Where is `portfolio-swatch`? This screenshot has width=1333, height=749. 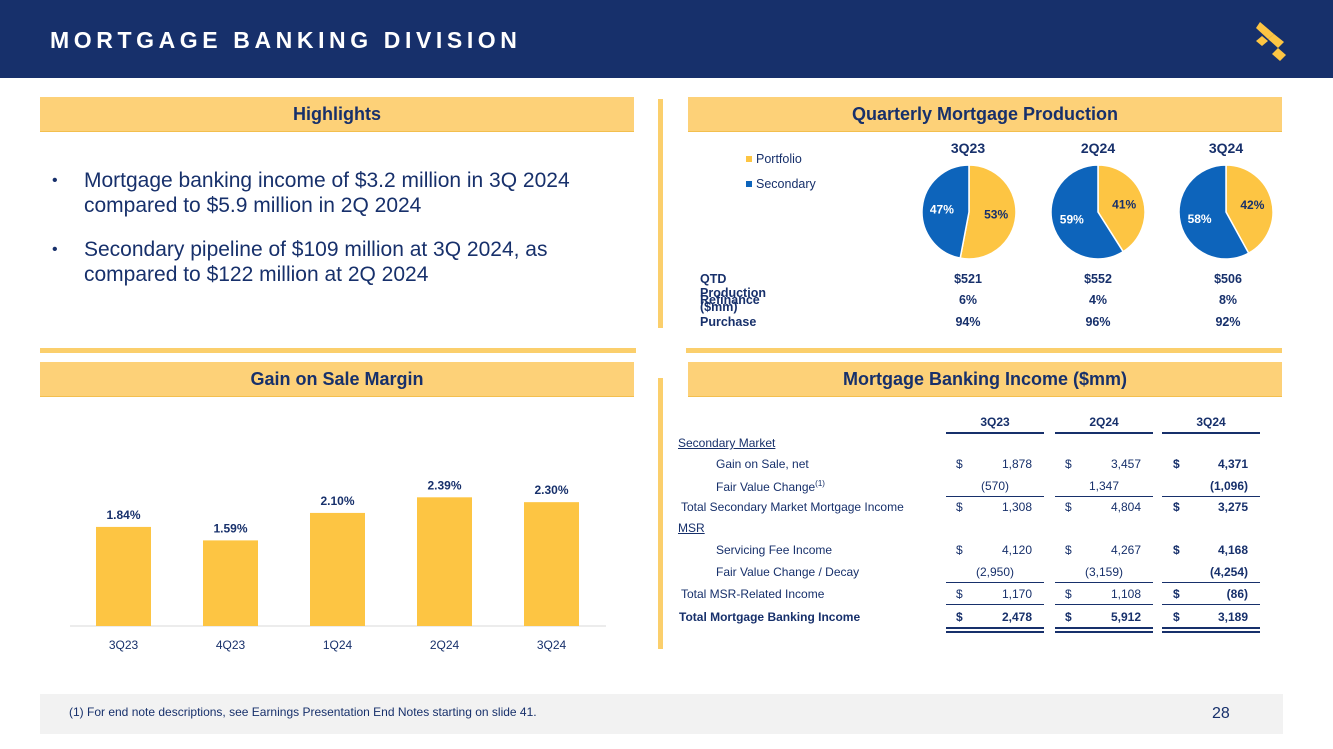 portfolio-swatch is located at coordinates (749, 158).